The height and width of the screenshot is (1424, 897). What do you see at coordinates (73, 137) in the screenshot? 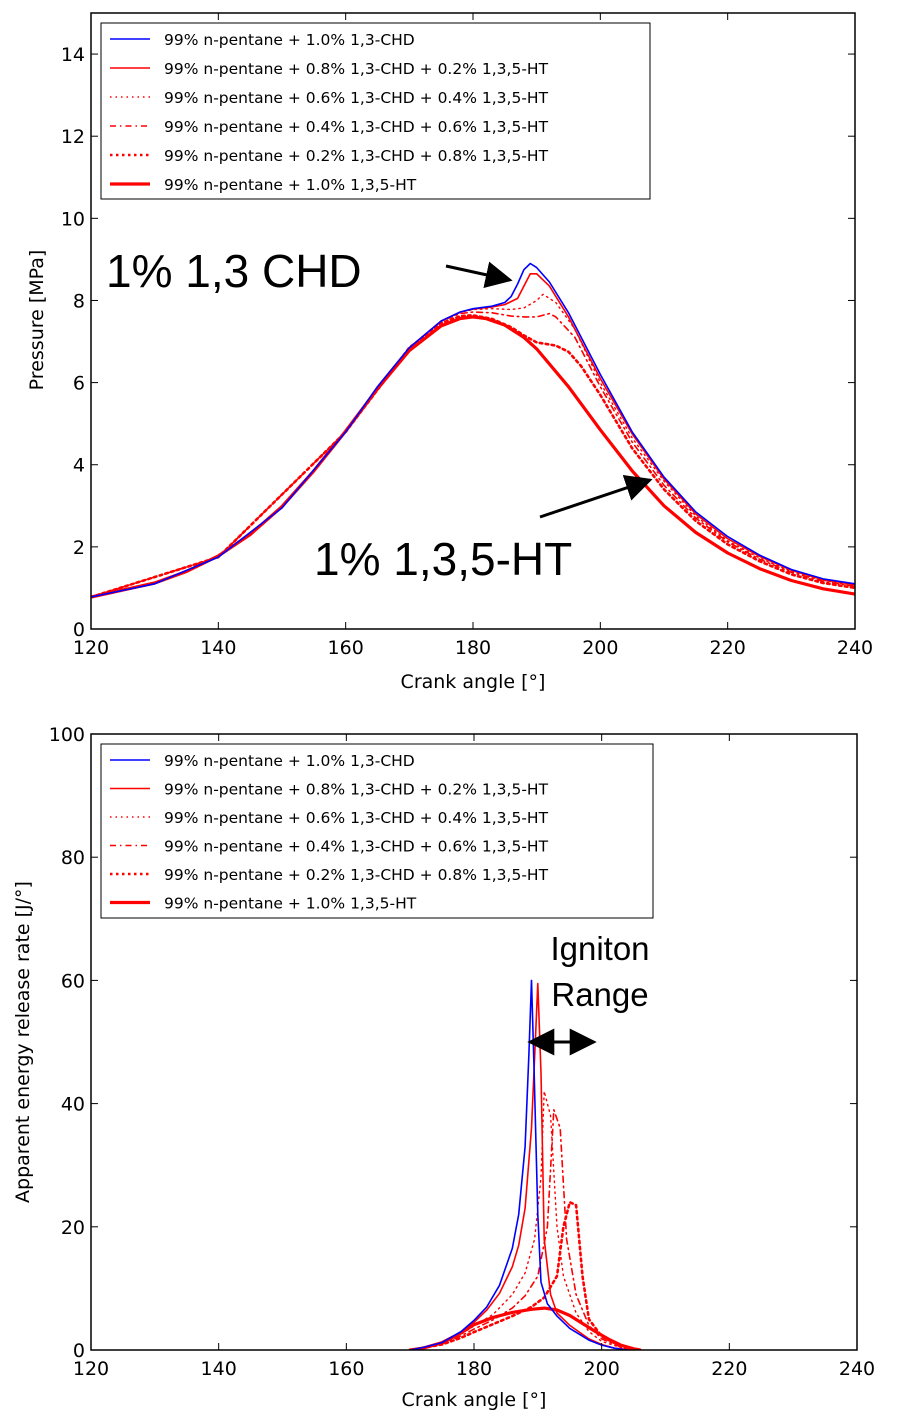
I see `pressure-ytick-label-6: 12` at bounding box center [73, 137].